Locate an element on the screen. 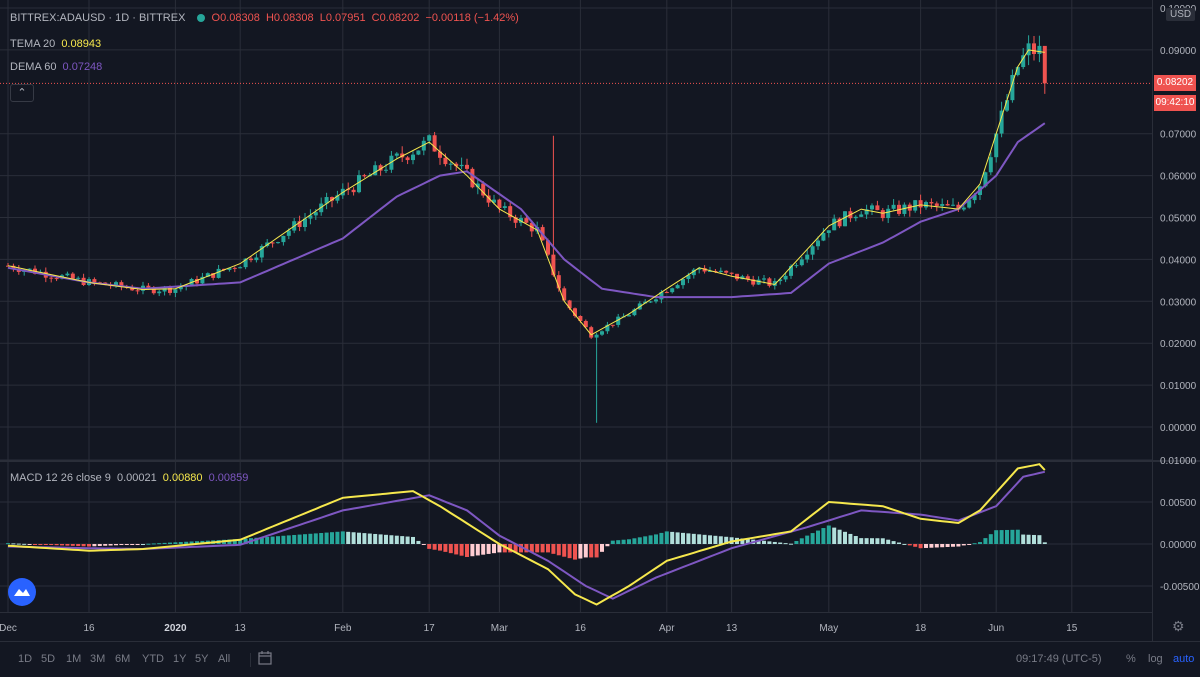  range-5y-button: 5Y is located at coordinates (202, 659).